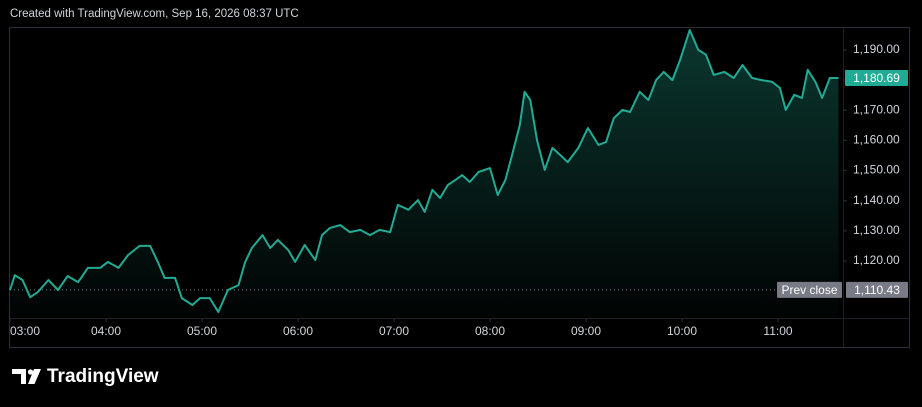 This screenshot has height=407, width=922. I want to click on prev-close-box, so click(877, 289).